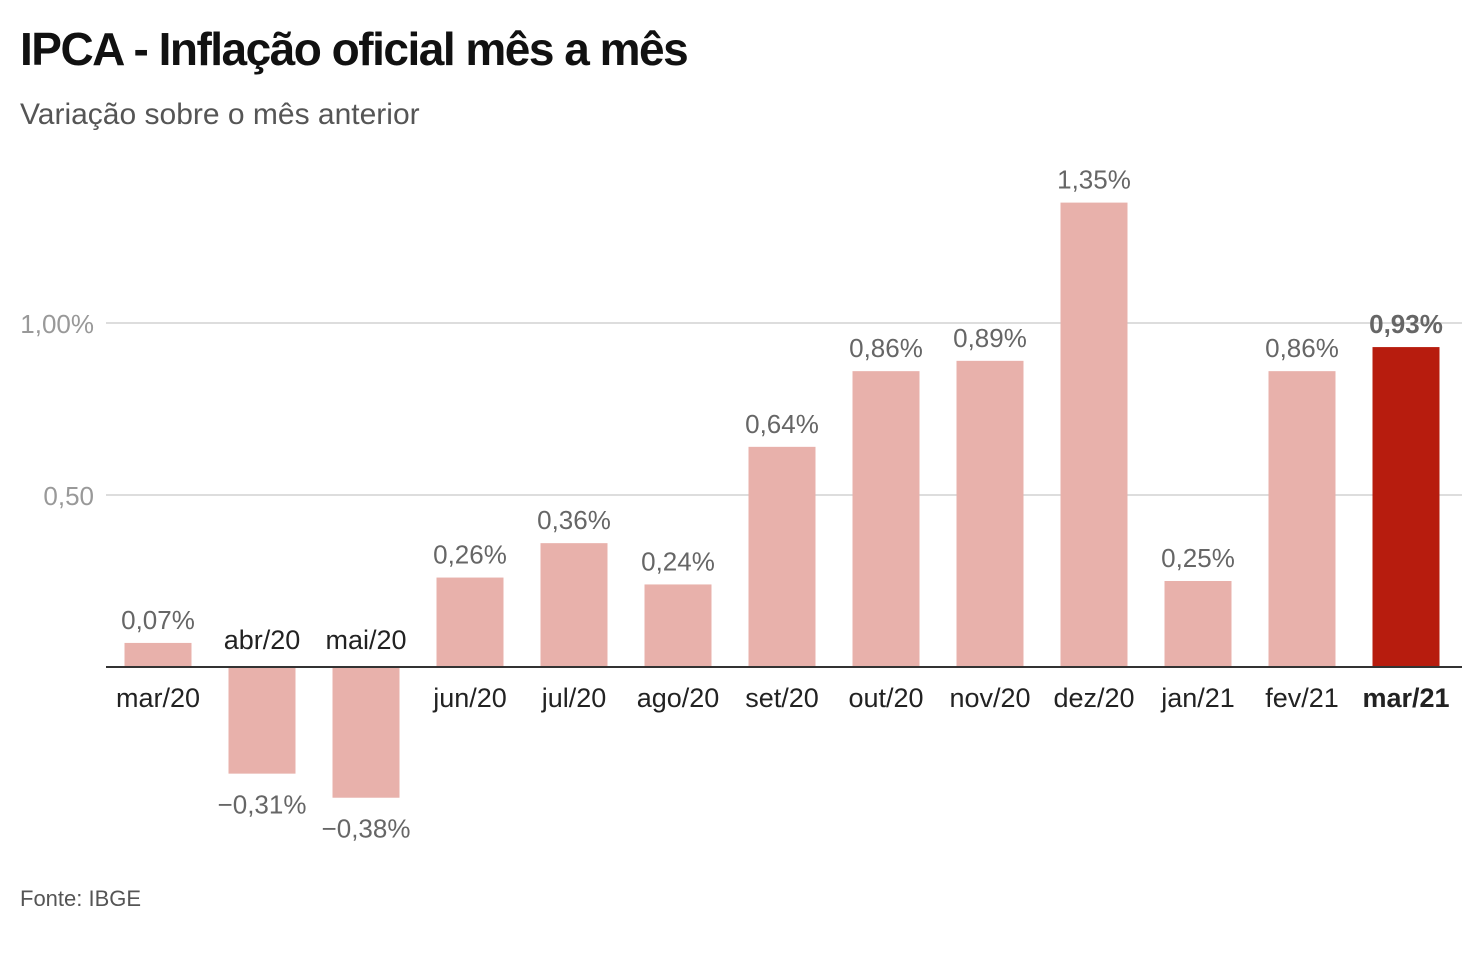  What do you see at coordinates (1198, 558) in the screenshot?
I see `data-label: 0,25%` at bounding box center [1198, 558].